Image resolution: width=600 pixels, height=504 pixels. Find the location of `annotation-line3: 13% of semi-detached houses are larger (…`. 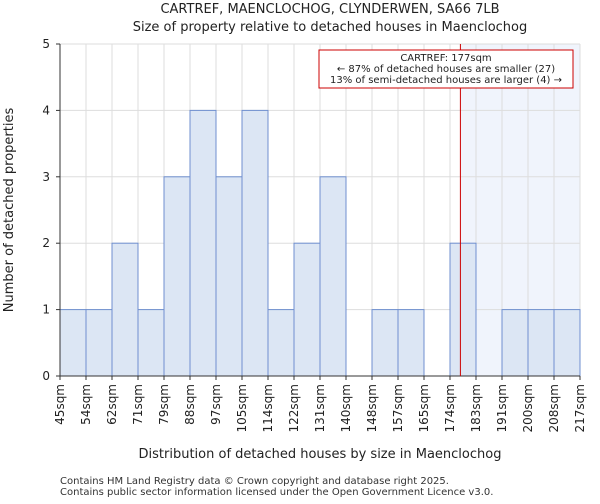

annotation-line3: 13% of semi-detached houses are larger (… is located at coordinates (446, 80).